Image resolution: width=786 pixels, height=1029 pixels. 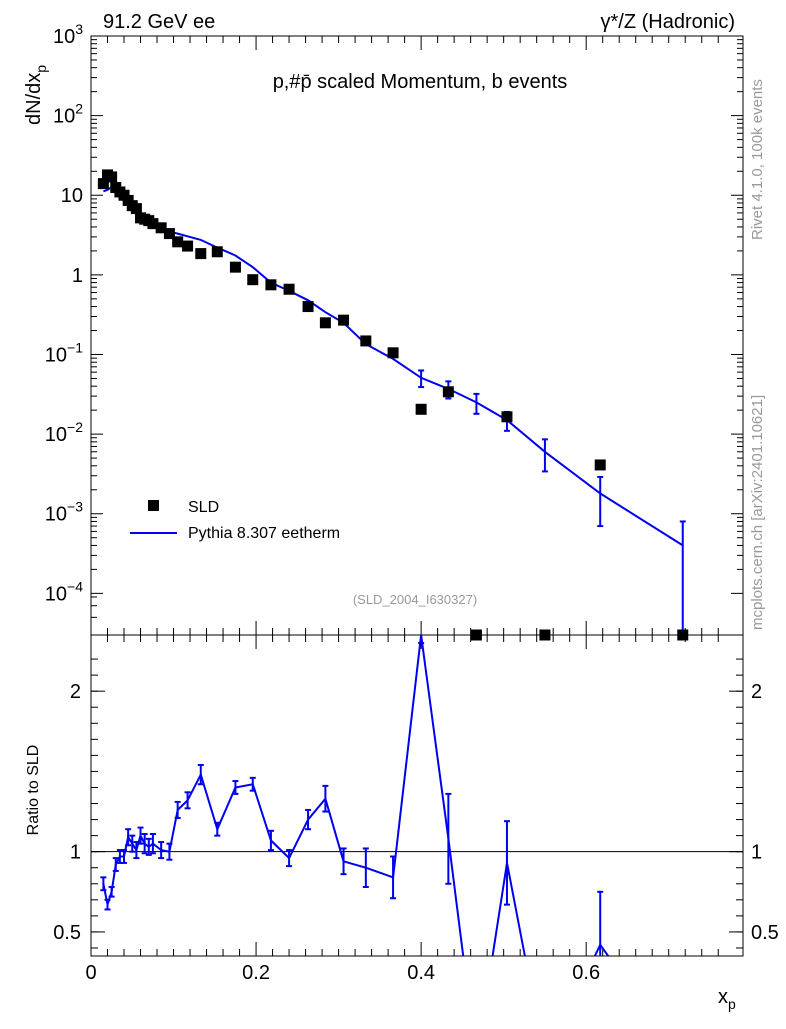 I want to click on legend: SLD Pythia 8.307 eetherm, so click(x=235, y=520).